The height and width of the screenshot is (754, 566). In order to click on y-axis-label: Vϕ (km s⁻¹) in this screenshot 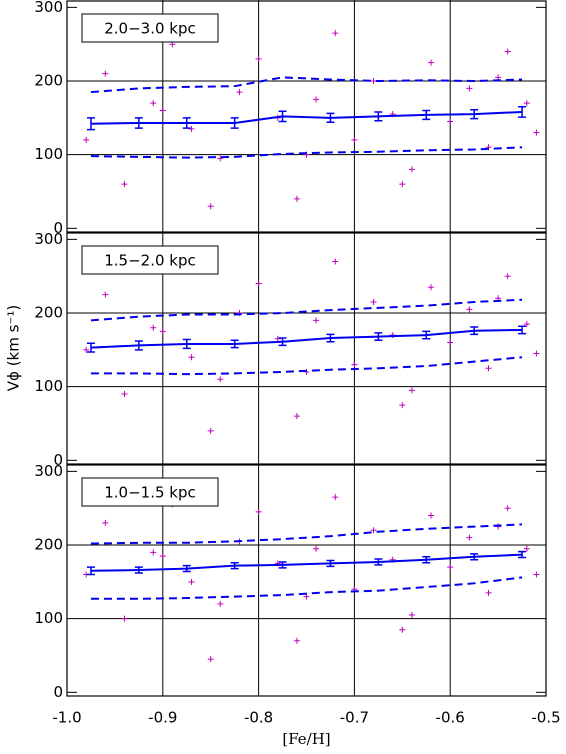, I will do `click(14, 348)`.